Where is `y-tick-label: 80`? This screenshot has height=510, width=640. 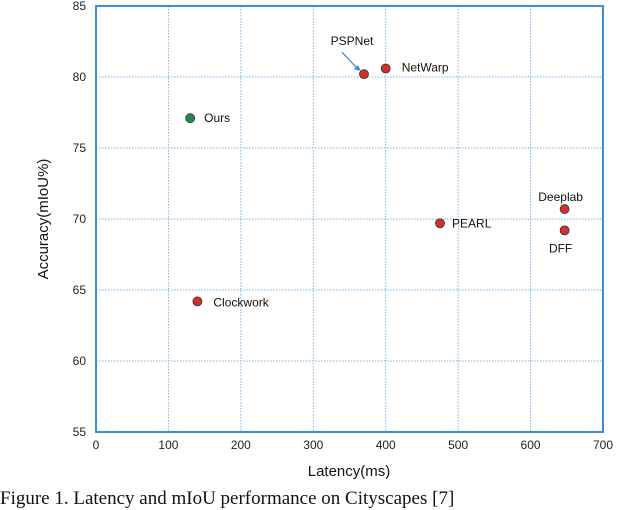
y-tick-label: 80 is located at coordinates (80, 77).